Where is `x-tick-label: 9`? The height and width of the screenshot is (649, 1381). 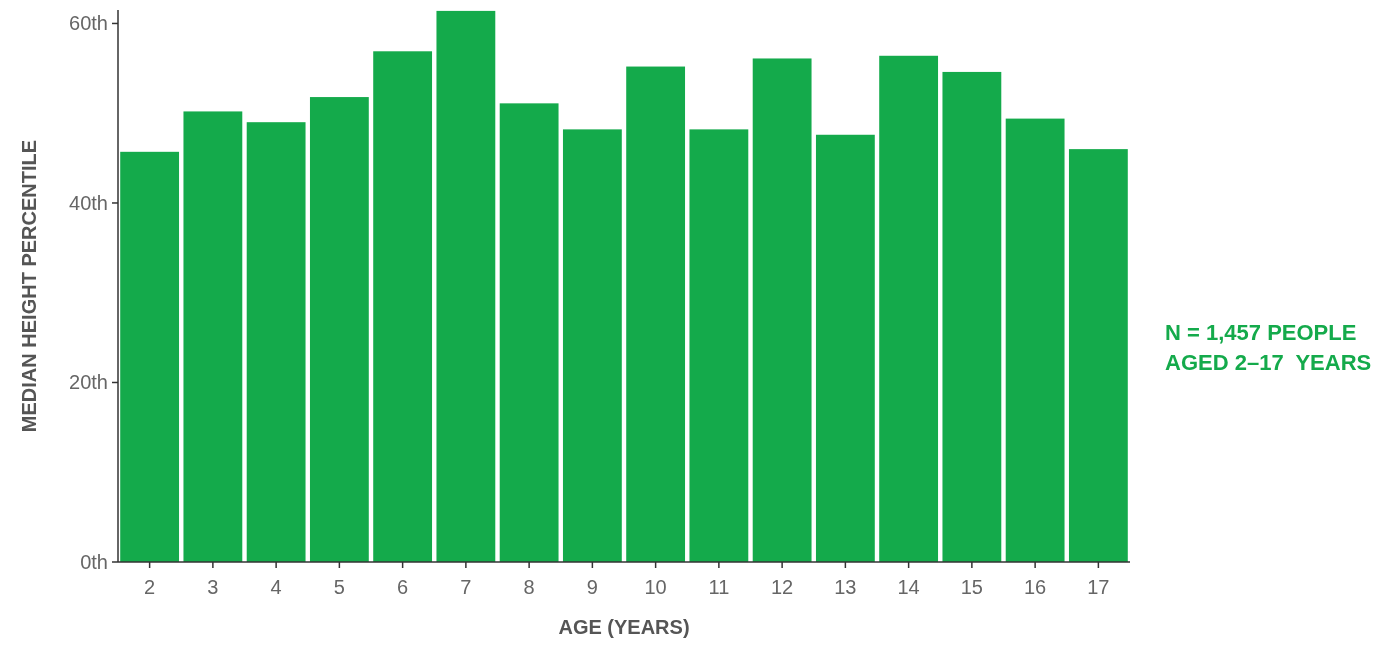 x-tick-label: 9 is located at coordinates (592, 587).